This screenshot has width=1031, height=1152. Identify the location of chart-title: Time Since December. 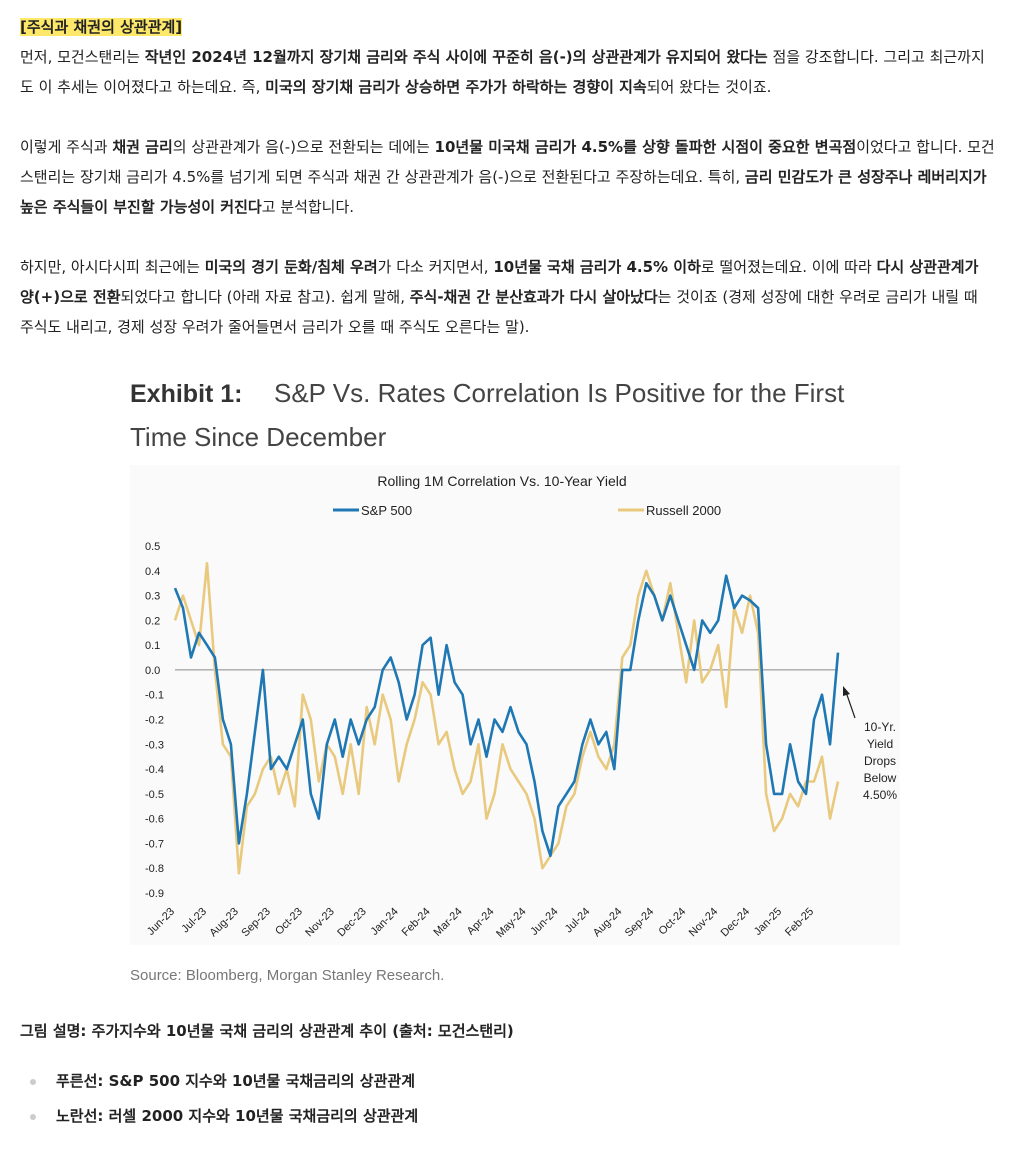
(258, 437).